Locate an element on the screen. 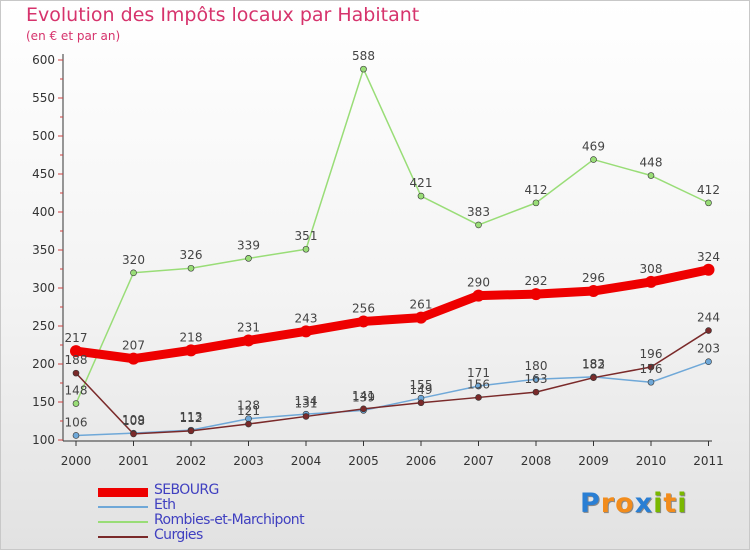 This screenshot has width=750, height=550. legend-label: Eth is located at coordinates (165, 505).